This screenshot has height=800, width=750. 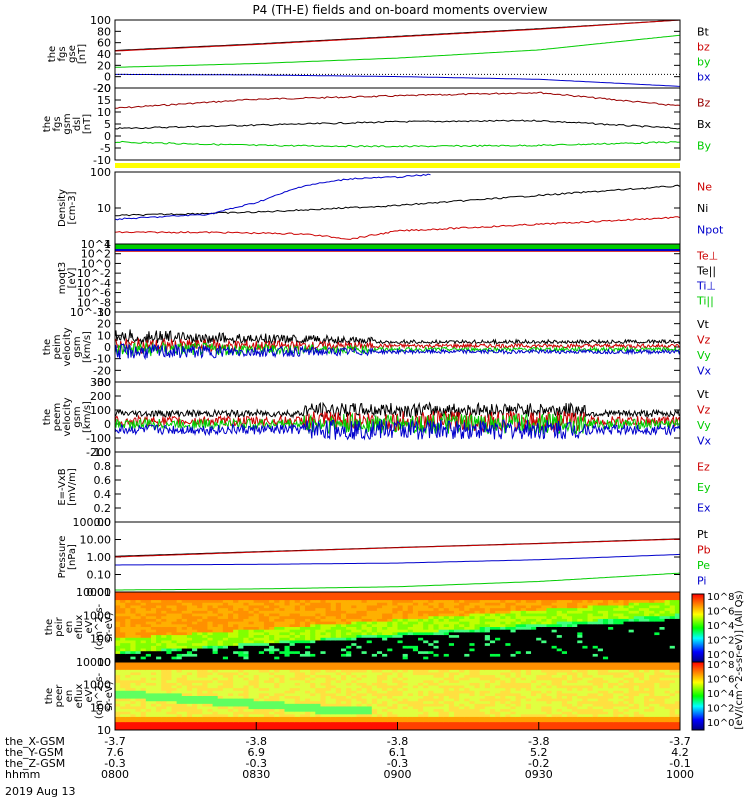 What do you see at coordinates (704, 508) in the screenshot?
I see `legend-efield-Ex: Ex` at bounding box center [704, 508].